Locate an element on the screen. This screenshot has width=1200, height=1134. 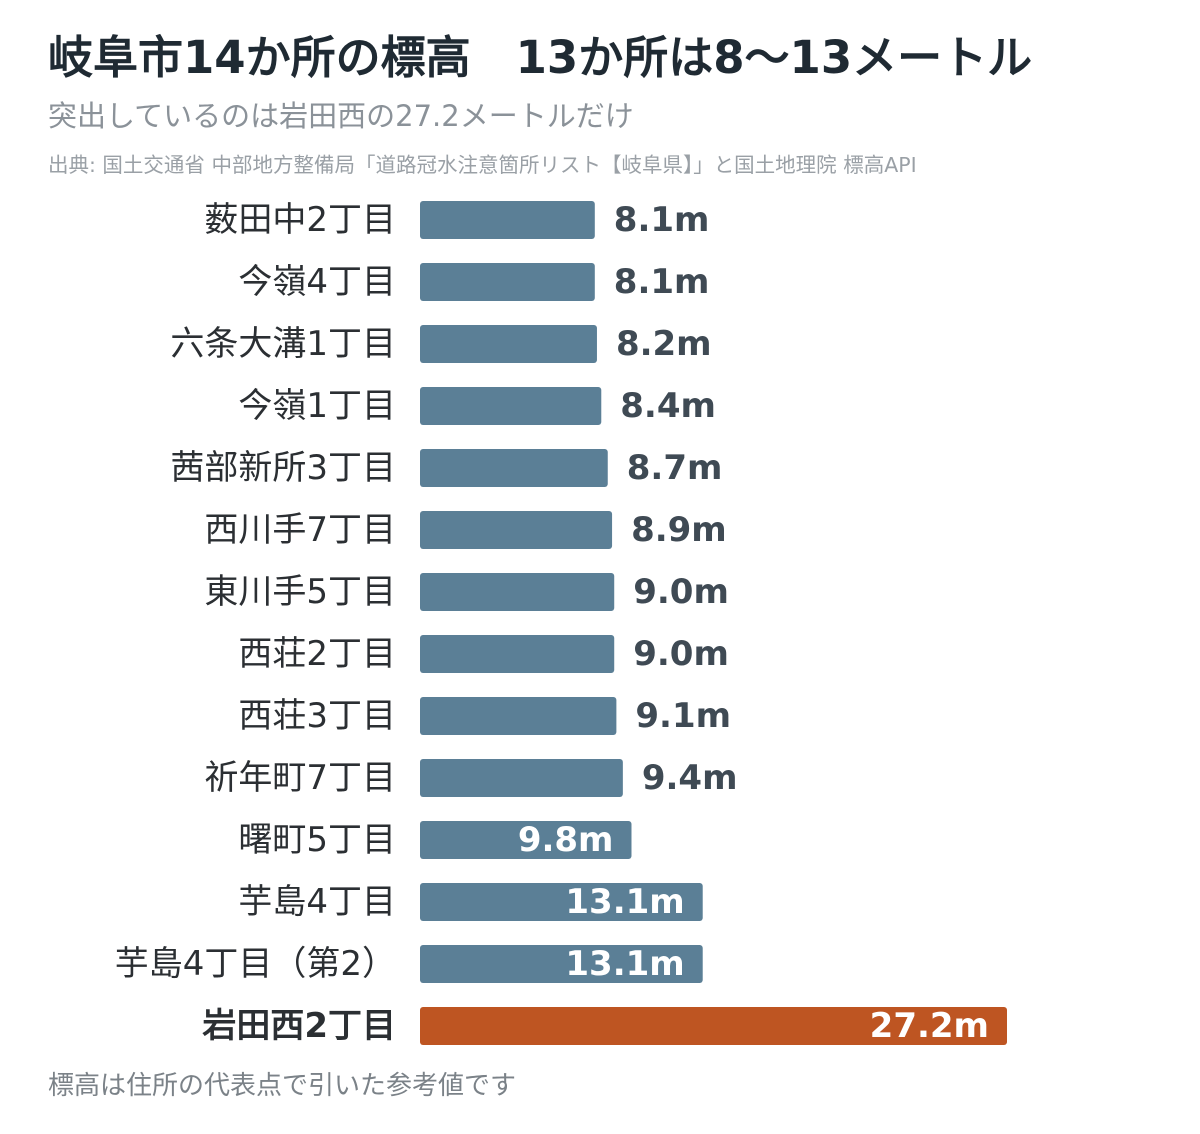
bar-highlight is located at coordinates (713, 1026).